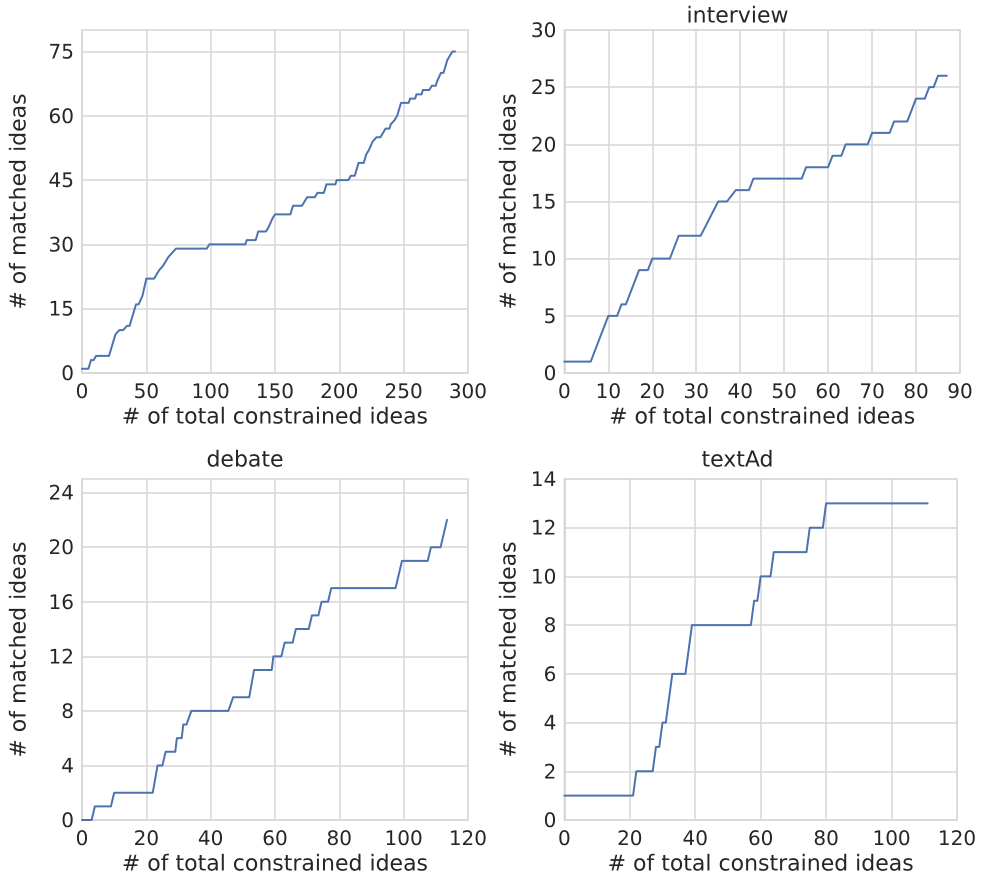 The width and height of the screenshot is (985, 888). What do you see at coordinates (339, 391) in the screenshot?
I see `x-tick-label: 200` at bounding box center [339, 391].